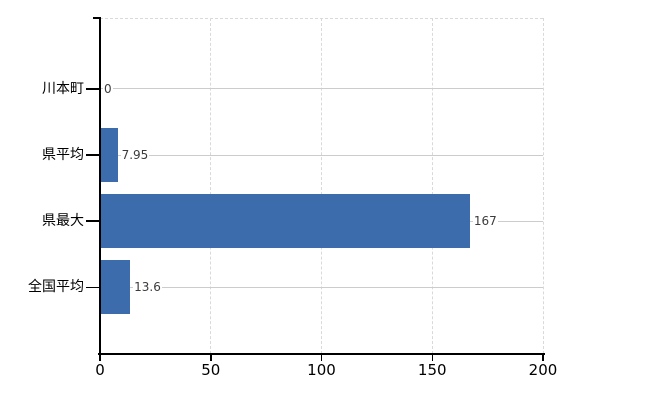 This screenshot has height=400, width=650. Describe the element at coordinates (99, 186) in the screenshot. I see `y-axis` at that location.